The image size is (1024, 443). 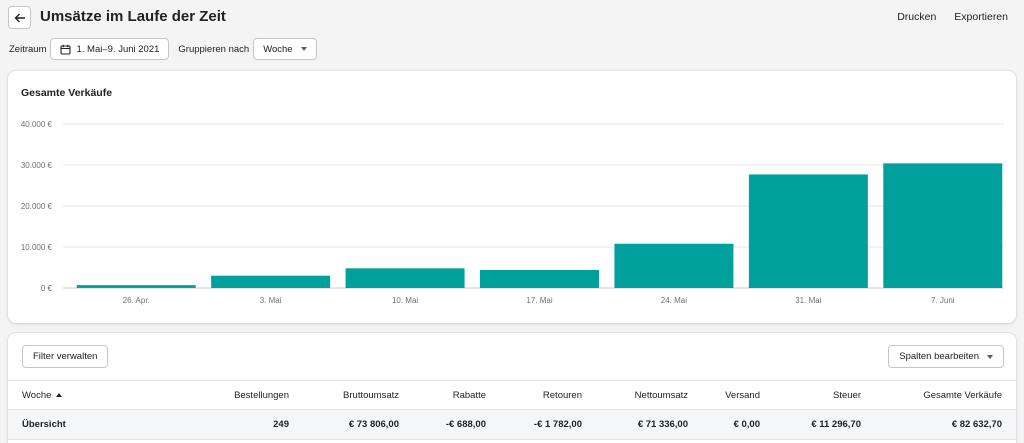 I want to click on y-tick-label: 10.000 €, so click(x=37, y=247).